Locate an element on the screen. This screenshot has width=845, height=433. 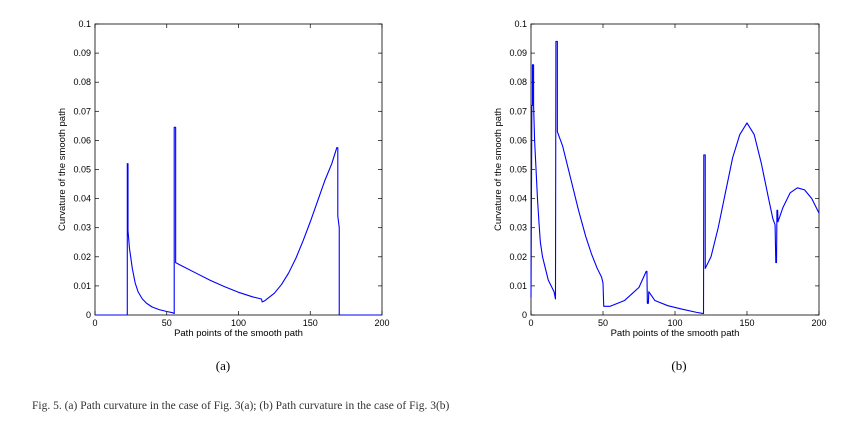
panel-label-a: (a) is located at coordinates (223, 365).